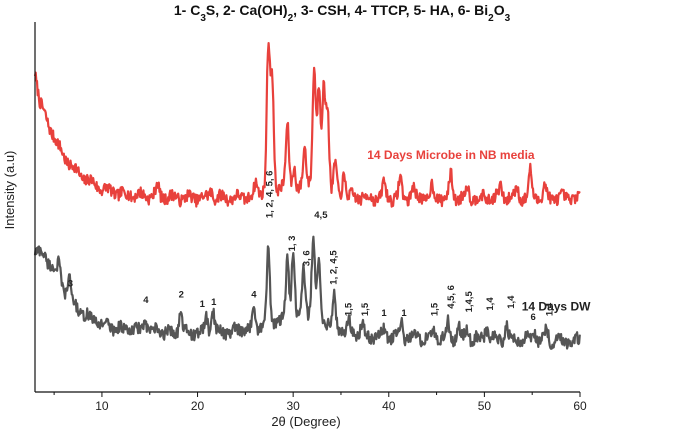 The width and height of the screenshot is (685, 433). I want to click on series-label-2: 14 Days DW, so click(556, 307).